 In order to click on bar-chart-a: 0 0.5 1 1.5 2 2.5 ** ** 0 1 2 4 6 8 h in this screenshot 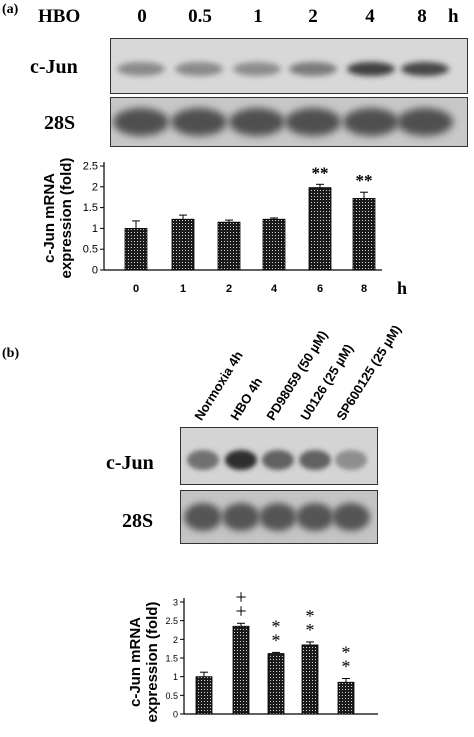, I will do `click(245, 230)`.